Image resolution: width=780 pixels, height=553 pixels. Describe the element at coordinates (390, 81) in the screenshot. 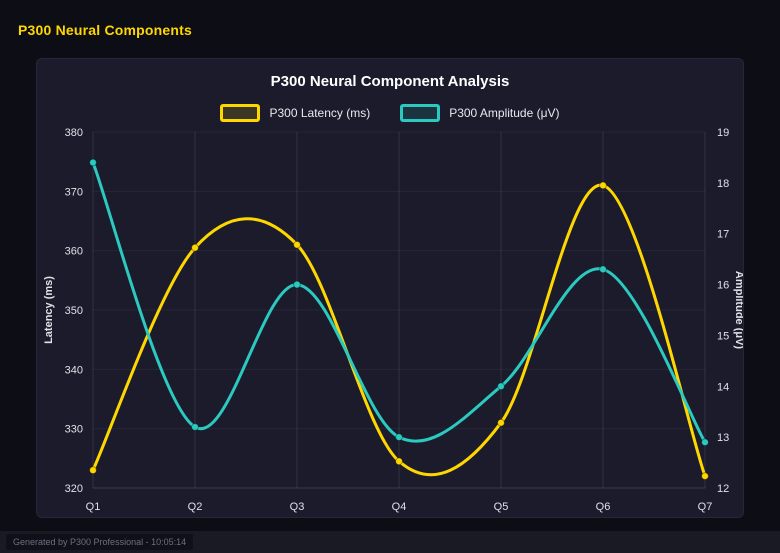

I see `chart-title: P300 Neural Component Analysis` at that location.